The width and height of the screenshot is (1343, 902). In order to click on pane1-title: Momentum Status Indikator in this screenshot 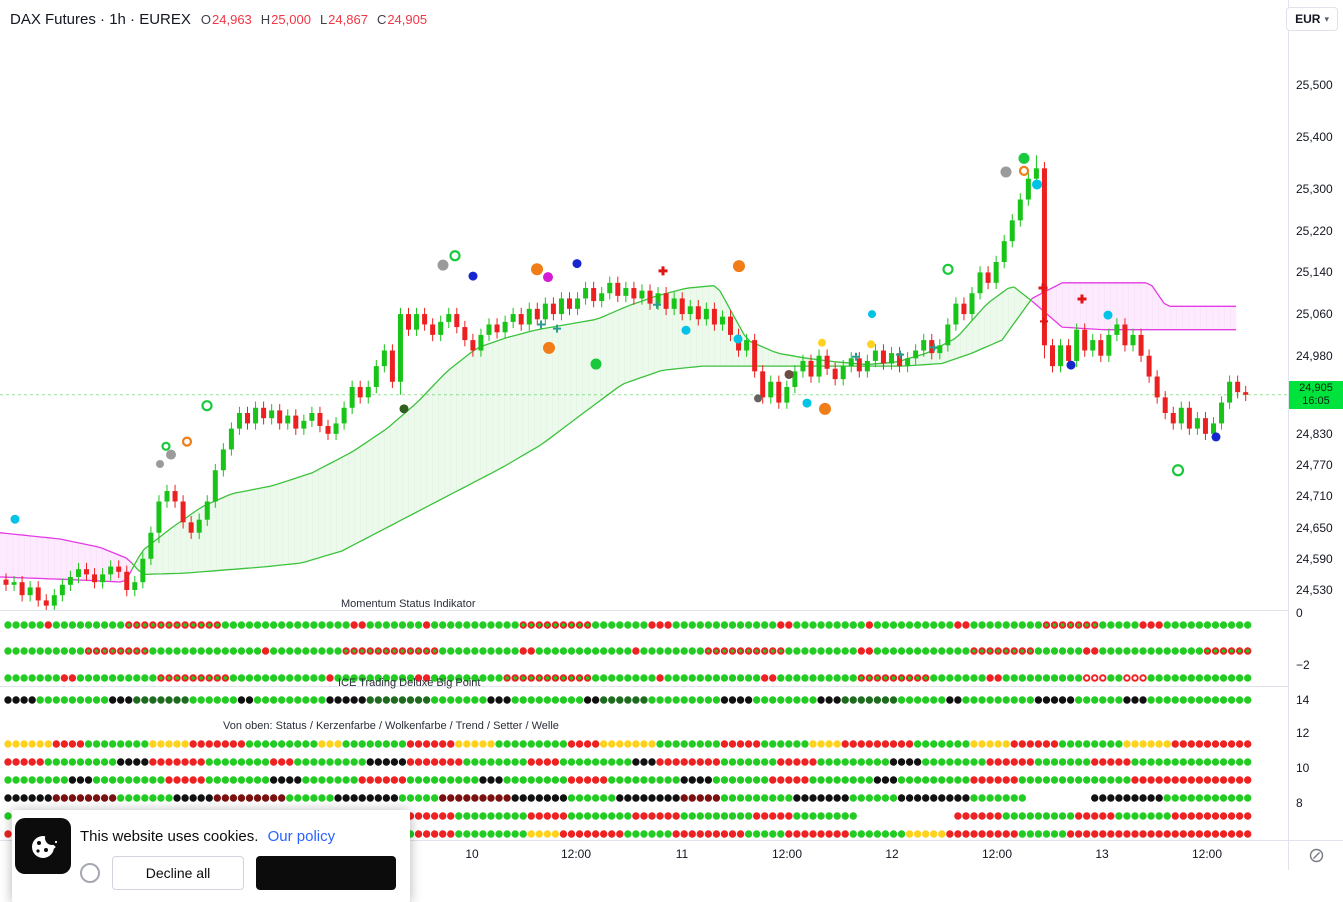, I will do `click(408, 604)`.